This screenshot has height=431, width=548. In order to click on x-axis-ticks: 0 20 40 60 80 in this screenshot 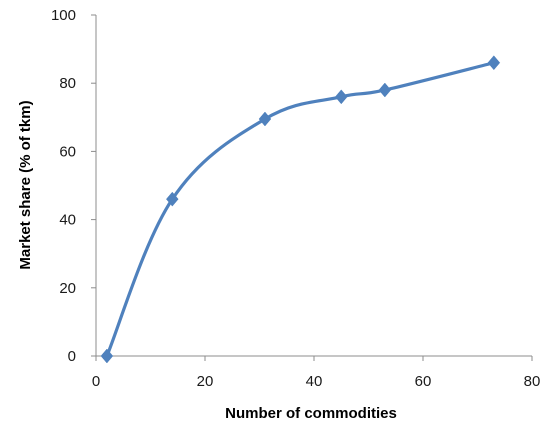, I will do `click(316, 373)`.